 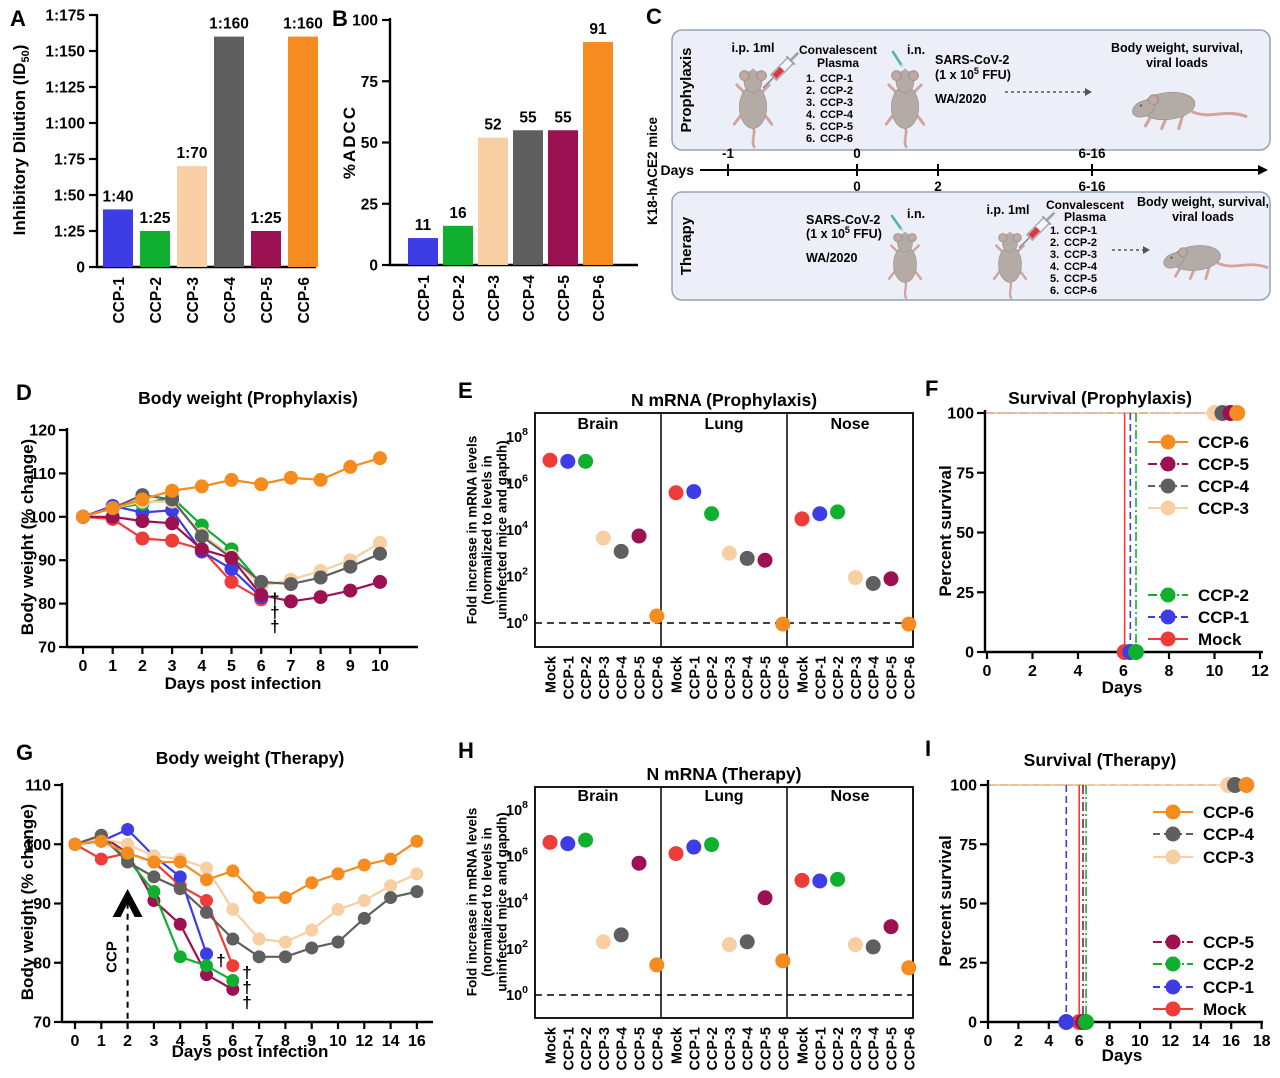 What do you see at coordinates (598, 796) in the screenshot?
I see `svg-text: Brain` at bounding box center [598, 796].